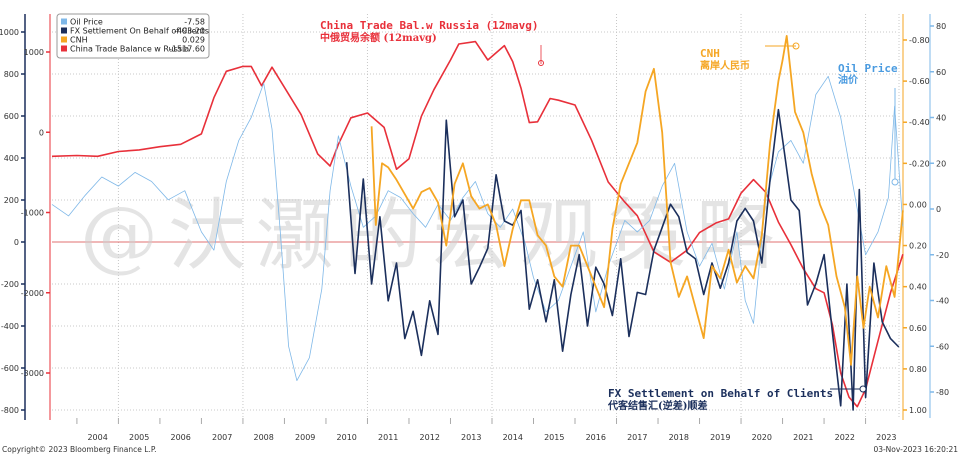 Image resolution: width=960 pixels, height=457 pixels. I want to click on tick-label-oil: 60, so click(941, 72).